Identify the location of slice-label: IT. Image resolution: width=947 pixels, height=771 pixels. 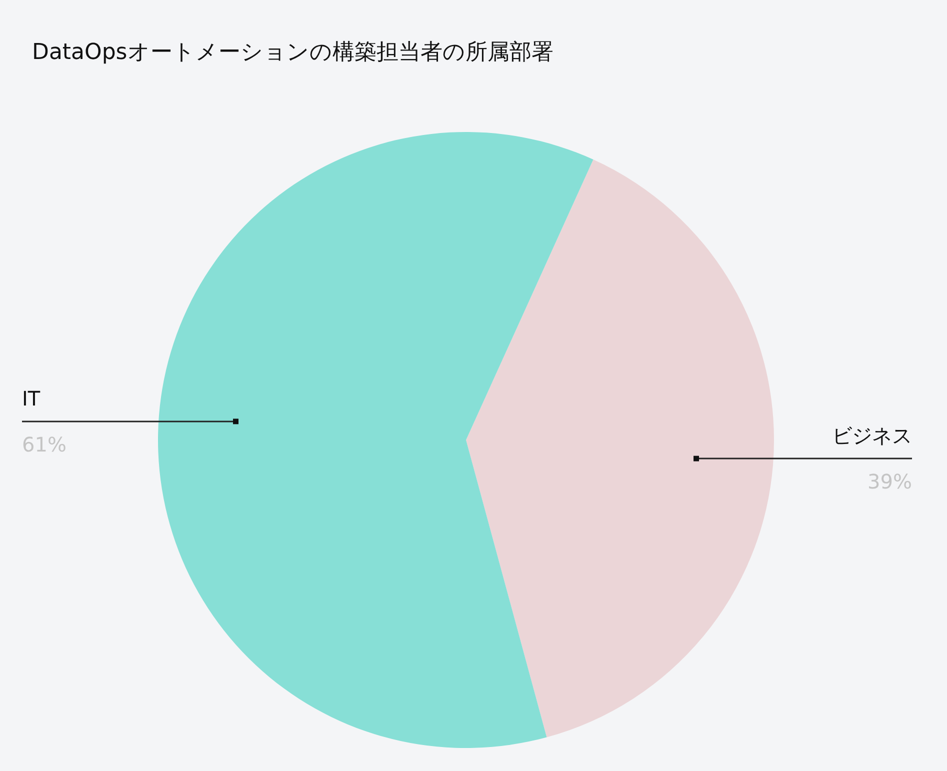
(31, 398).